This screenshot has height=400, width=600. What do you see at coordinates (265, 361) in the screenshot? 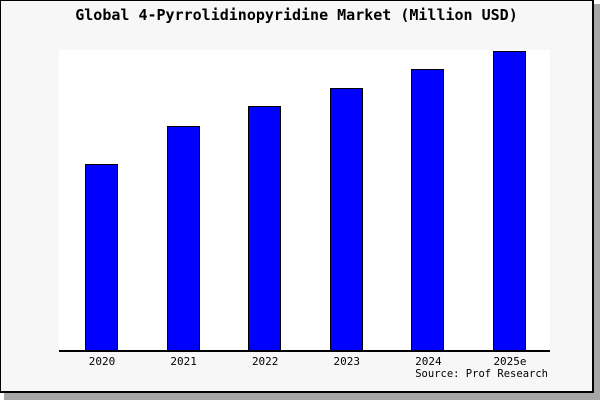
I see `x-tick-label-2022: 2022` at bounding box center [265, 361].